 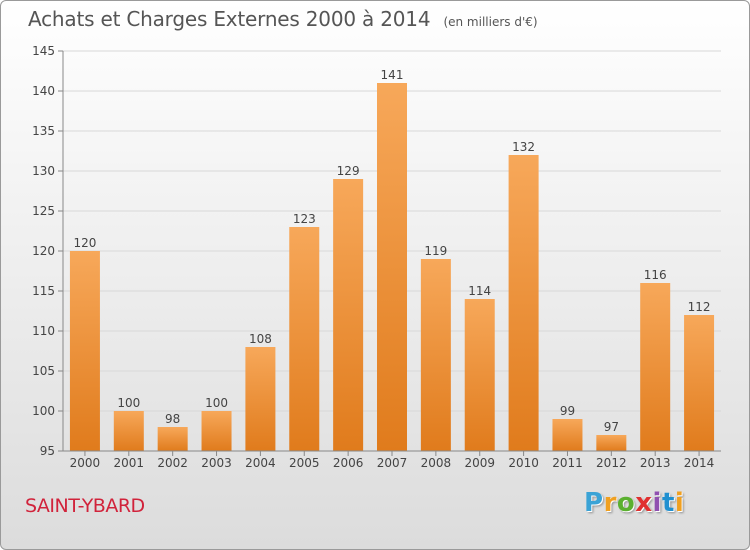 I want to click on brand-letter: r, so click(x=610, y=503).